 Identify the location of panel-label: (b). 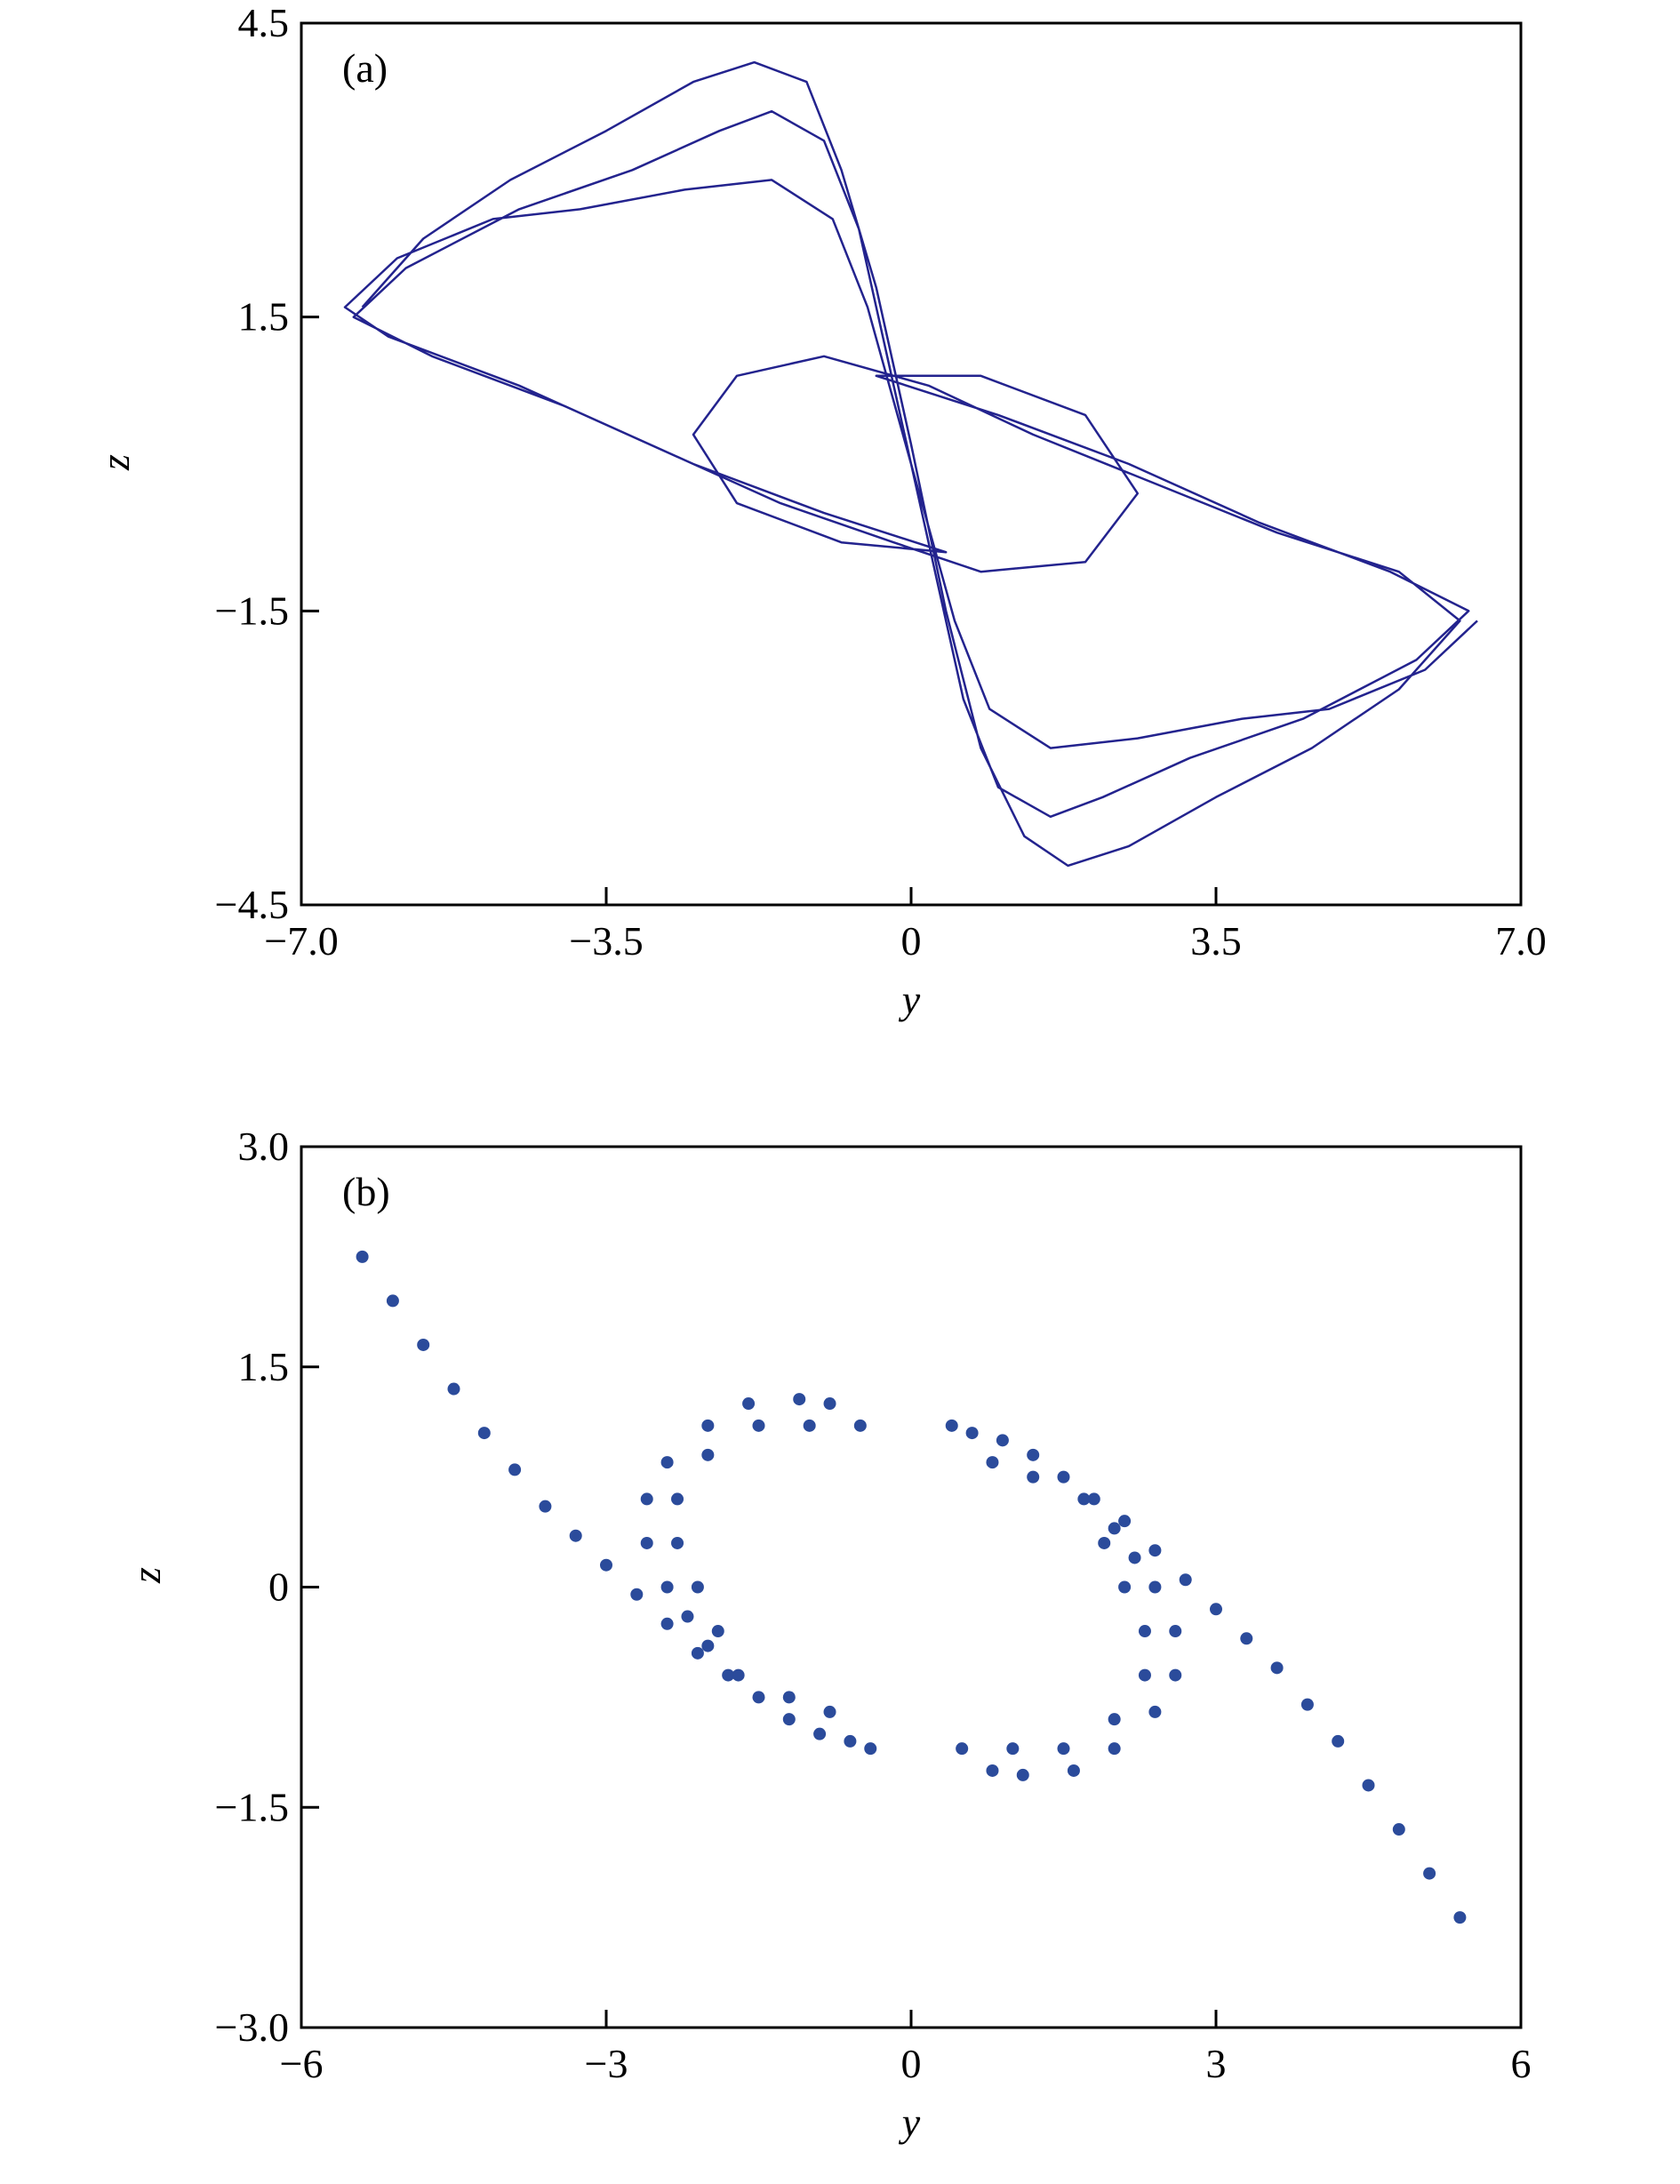
(366, 1191).